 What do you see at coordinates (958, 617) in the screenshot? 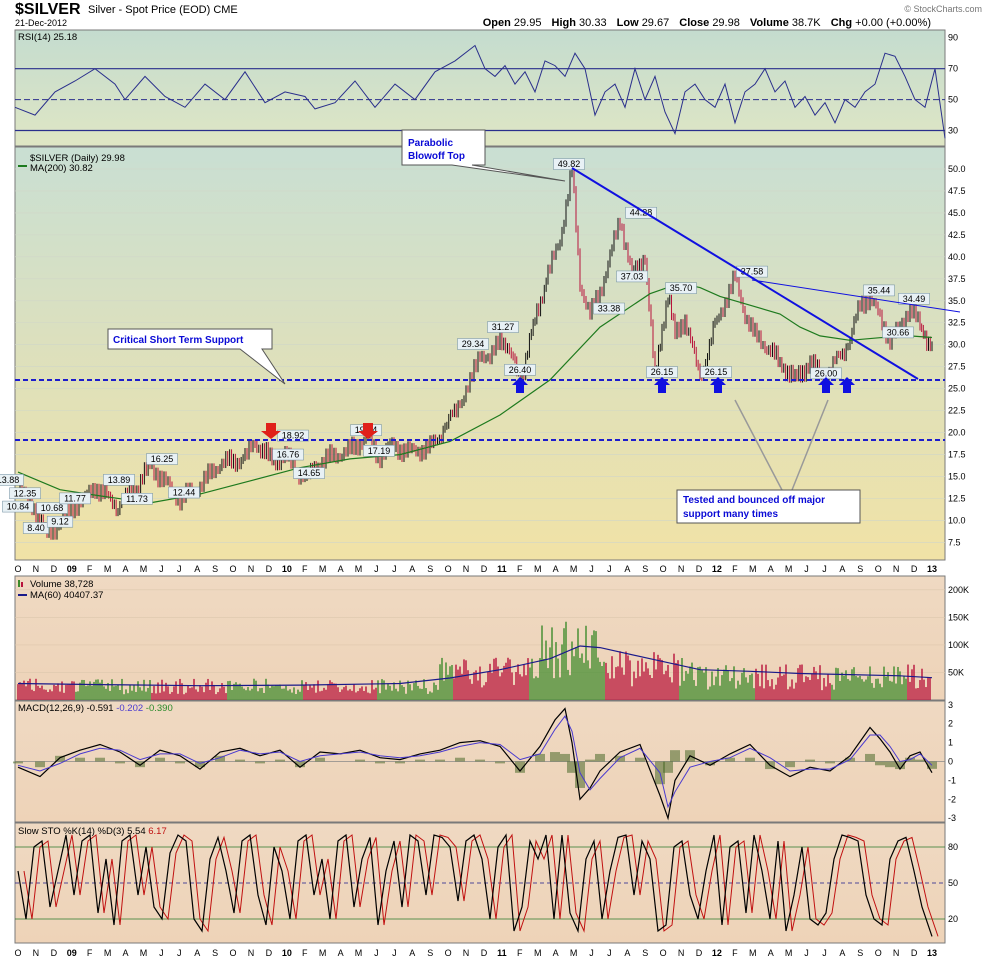
I see `volume-tick-label: 150K` at bounding box center [958, 617].